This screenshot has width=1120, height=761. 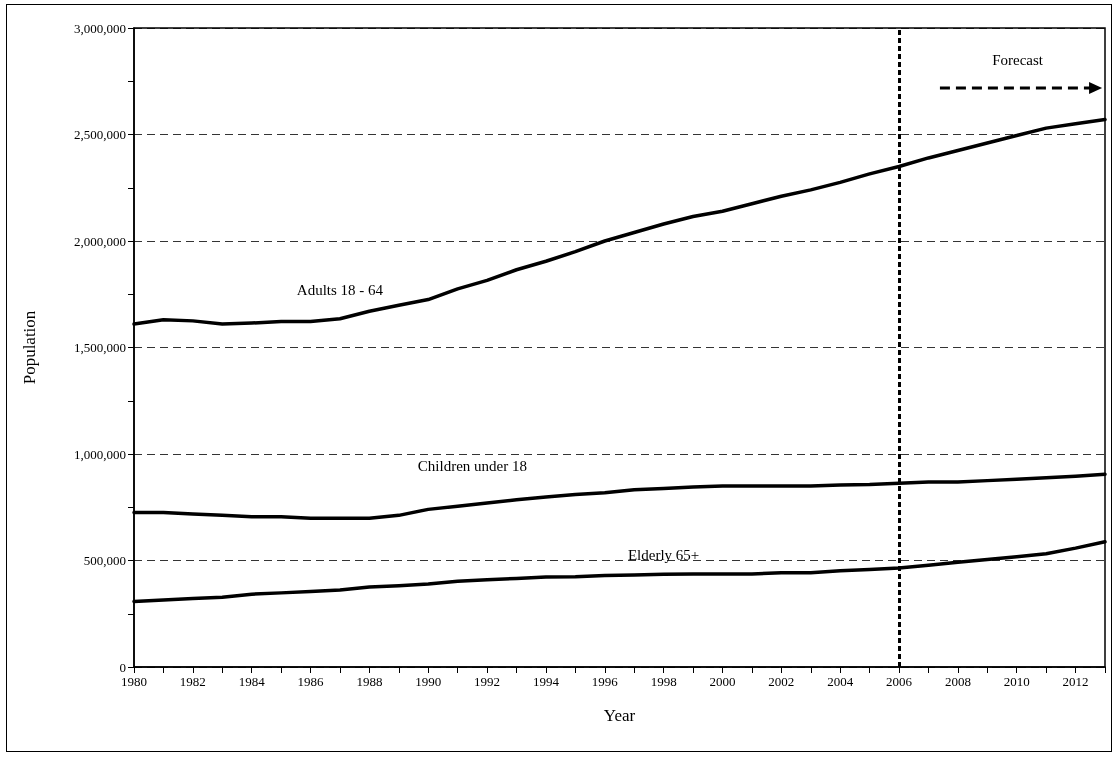 What do you see at coordinates (722, 681) in the screenshot?
I see `x-tick-label: 2000` at bounding box center [722, 681].